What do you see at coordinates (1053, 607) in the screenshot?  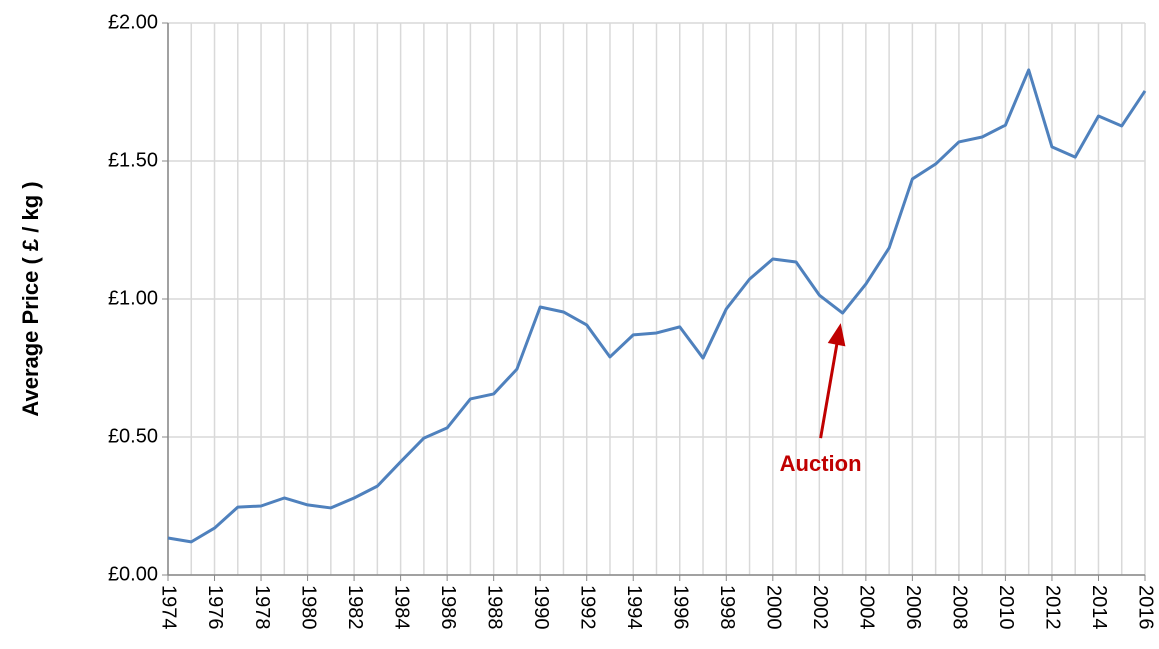 I see `x-tick-label: 2012` at bounding box center [1053, 607].